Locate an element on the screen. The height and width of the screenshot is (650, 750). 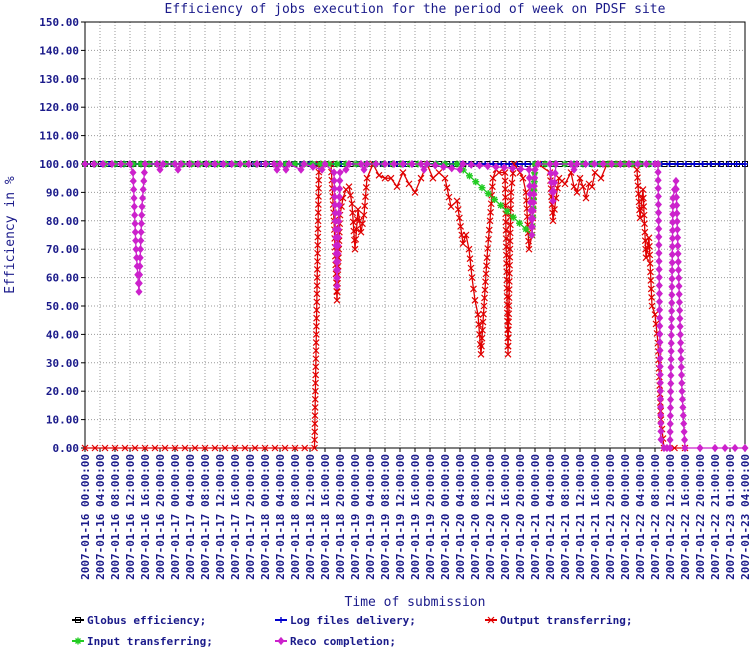
y-tick-label: 70.00 is located at coordinates (62, 249).